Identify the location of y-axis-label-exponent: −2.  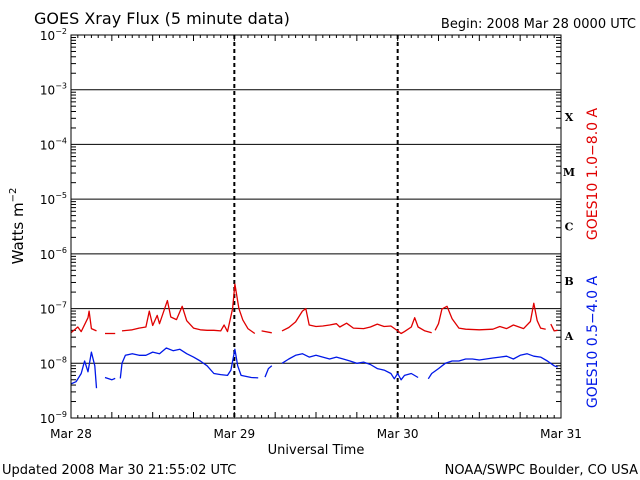
(13, 195).